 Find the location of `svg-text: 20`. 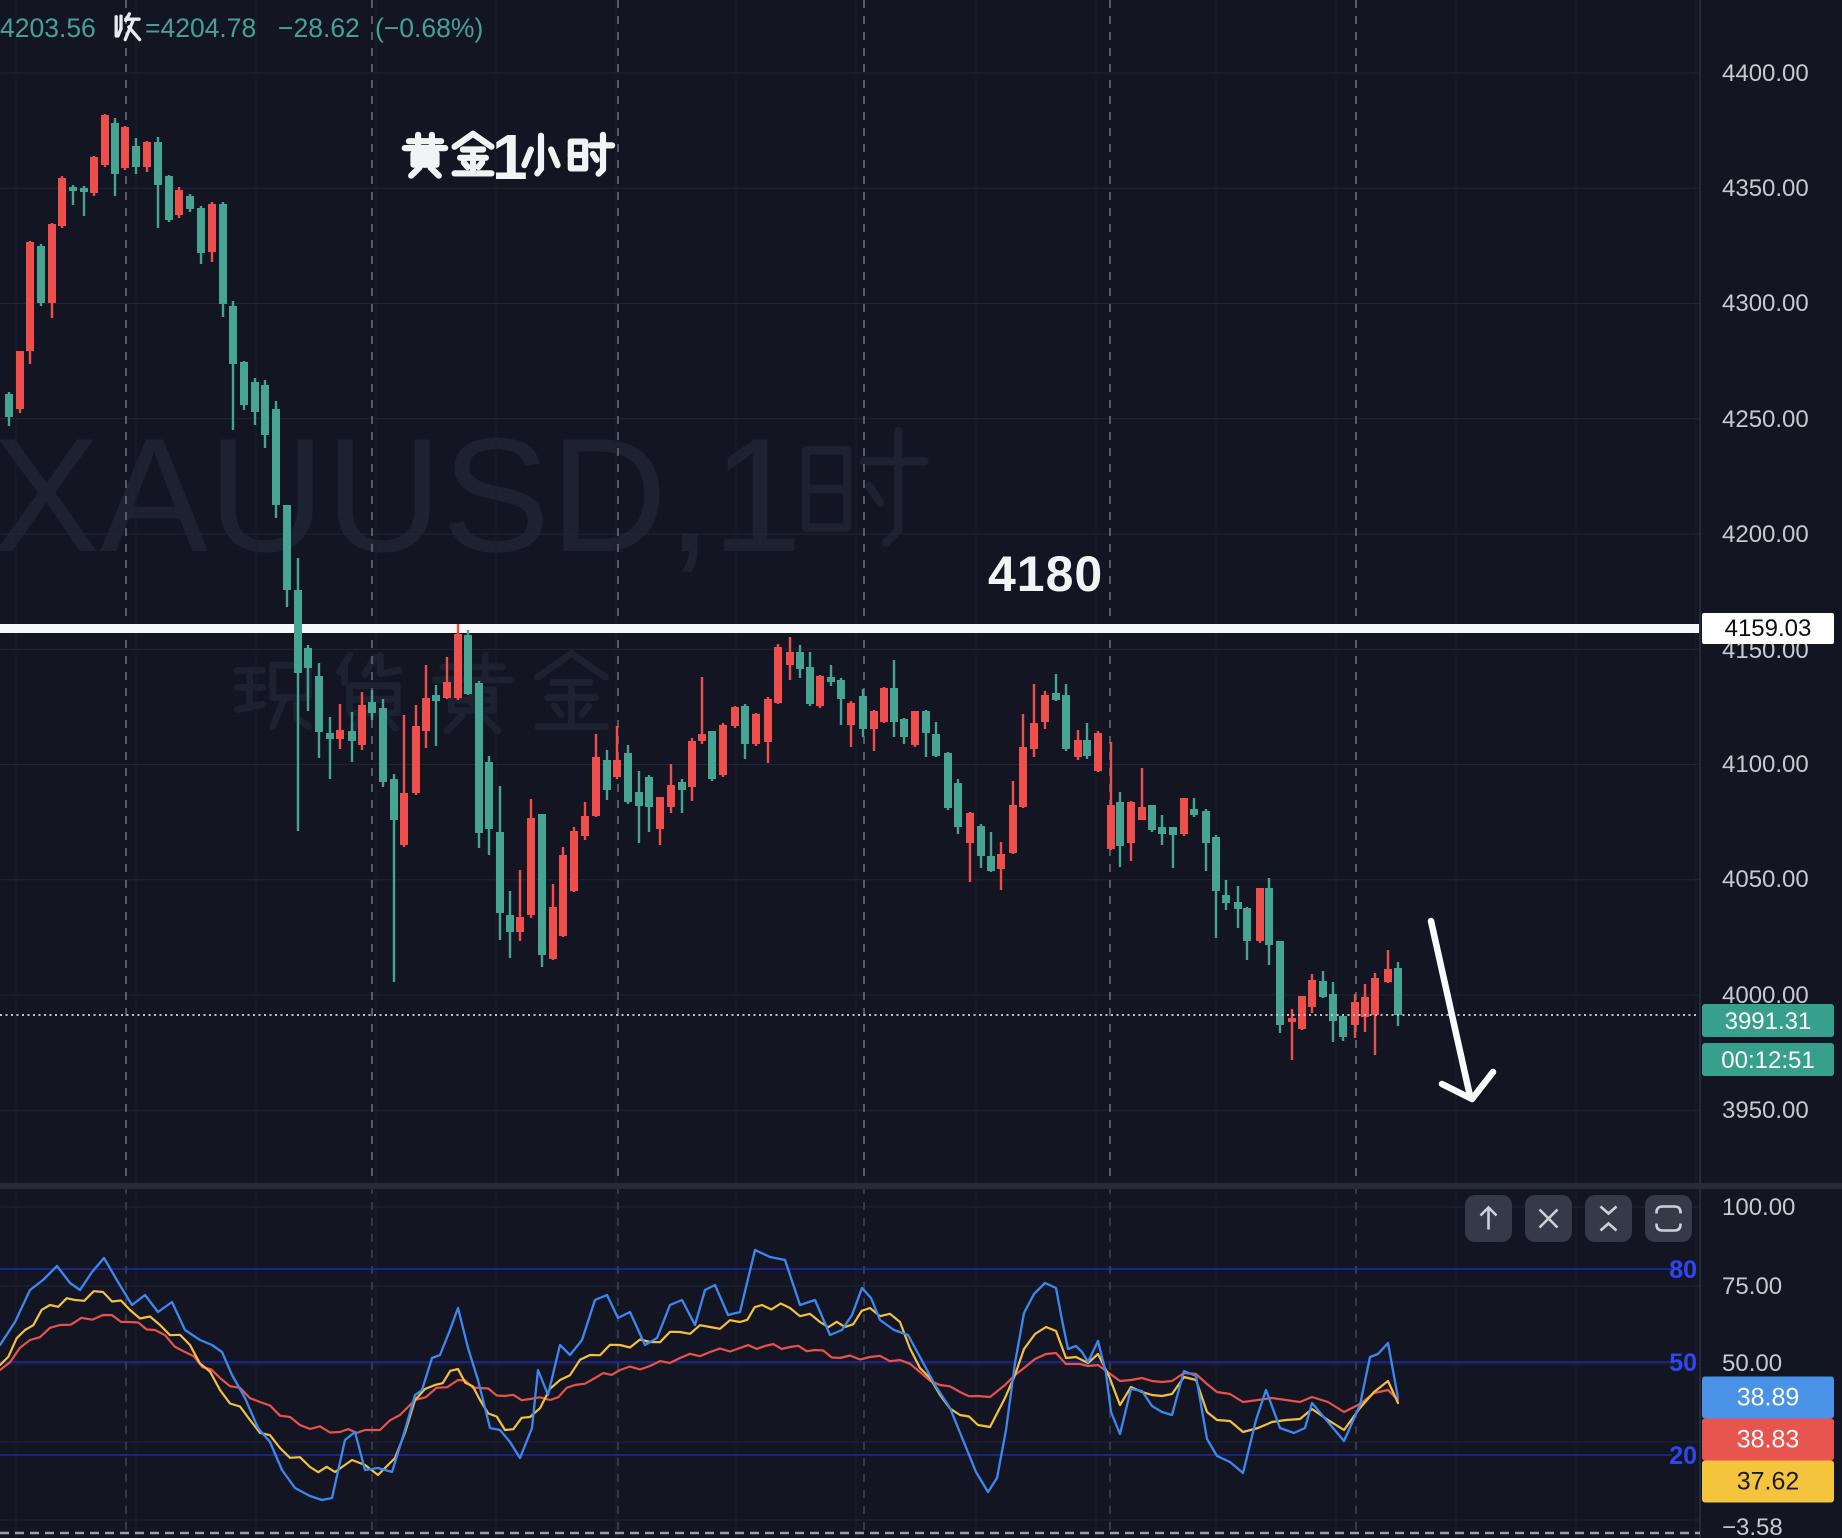

svg-text: 20 is located at coordinates (1683, 1456).